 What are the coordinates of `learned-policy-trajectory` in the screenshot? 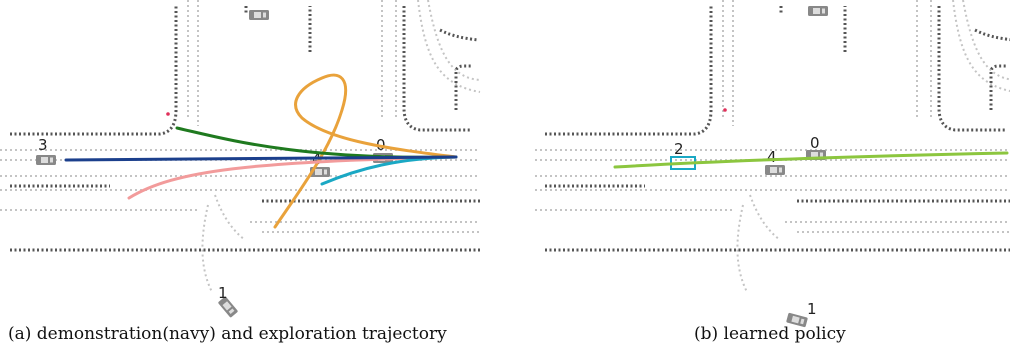 It's located at (811, 160).